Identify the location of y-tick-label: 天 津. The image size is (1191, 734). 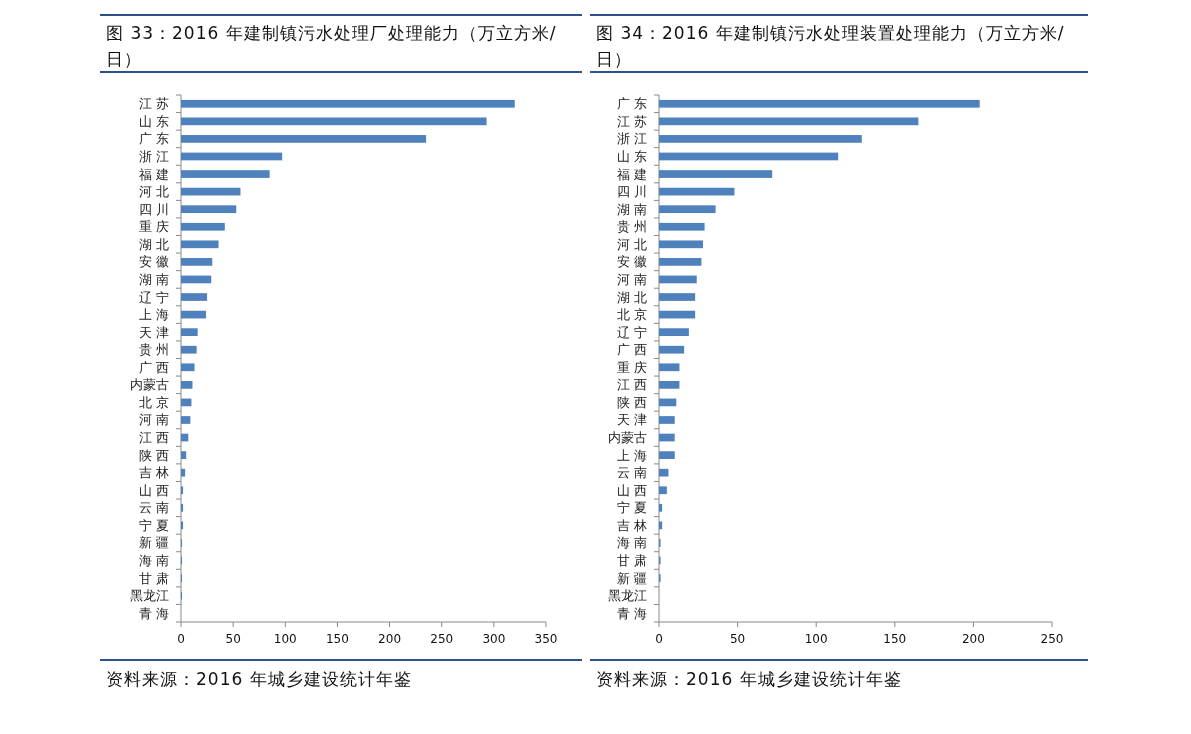
(631, 420).